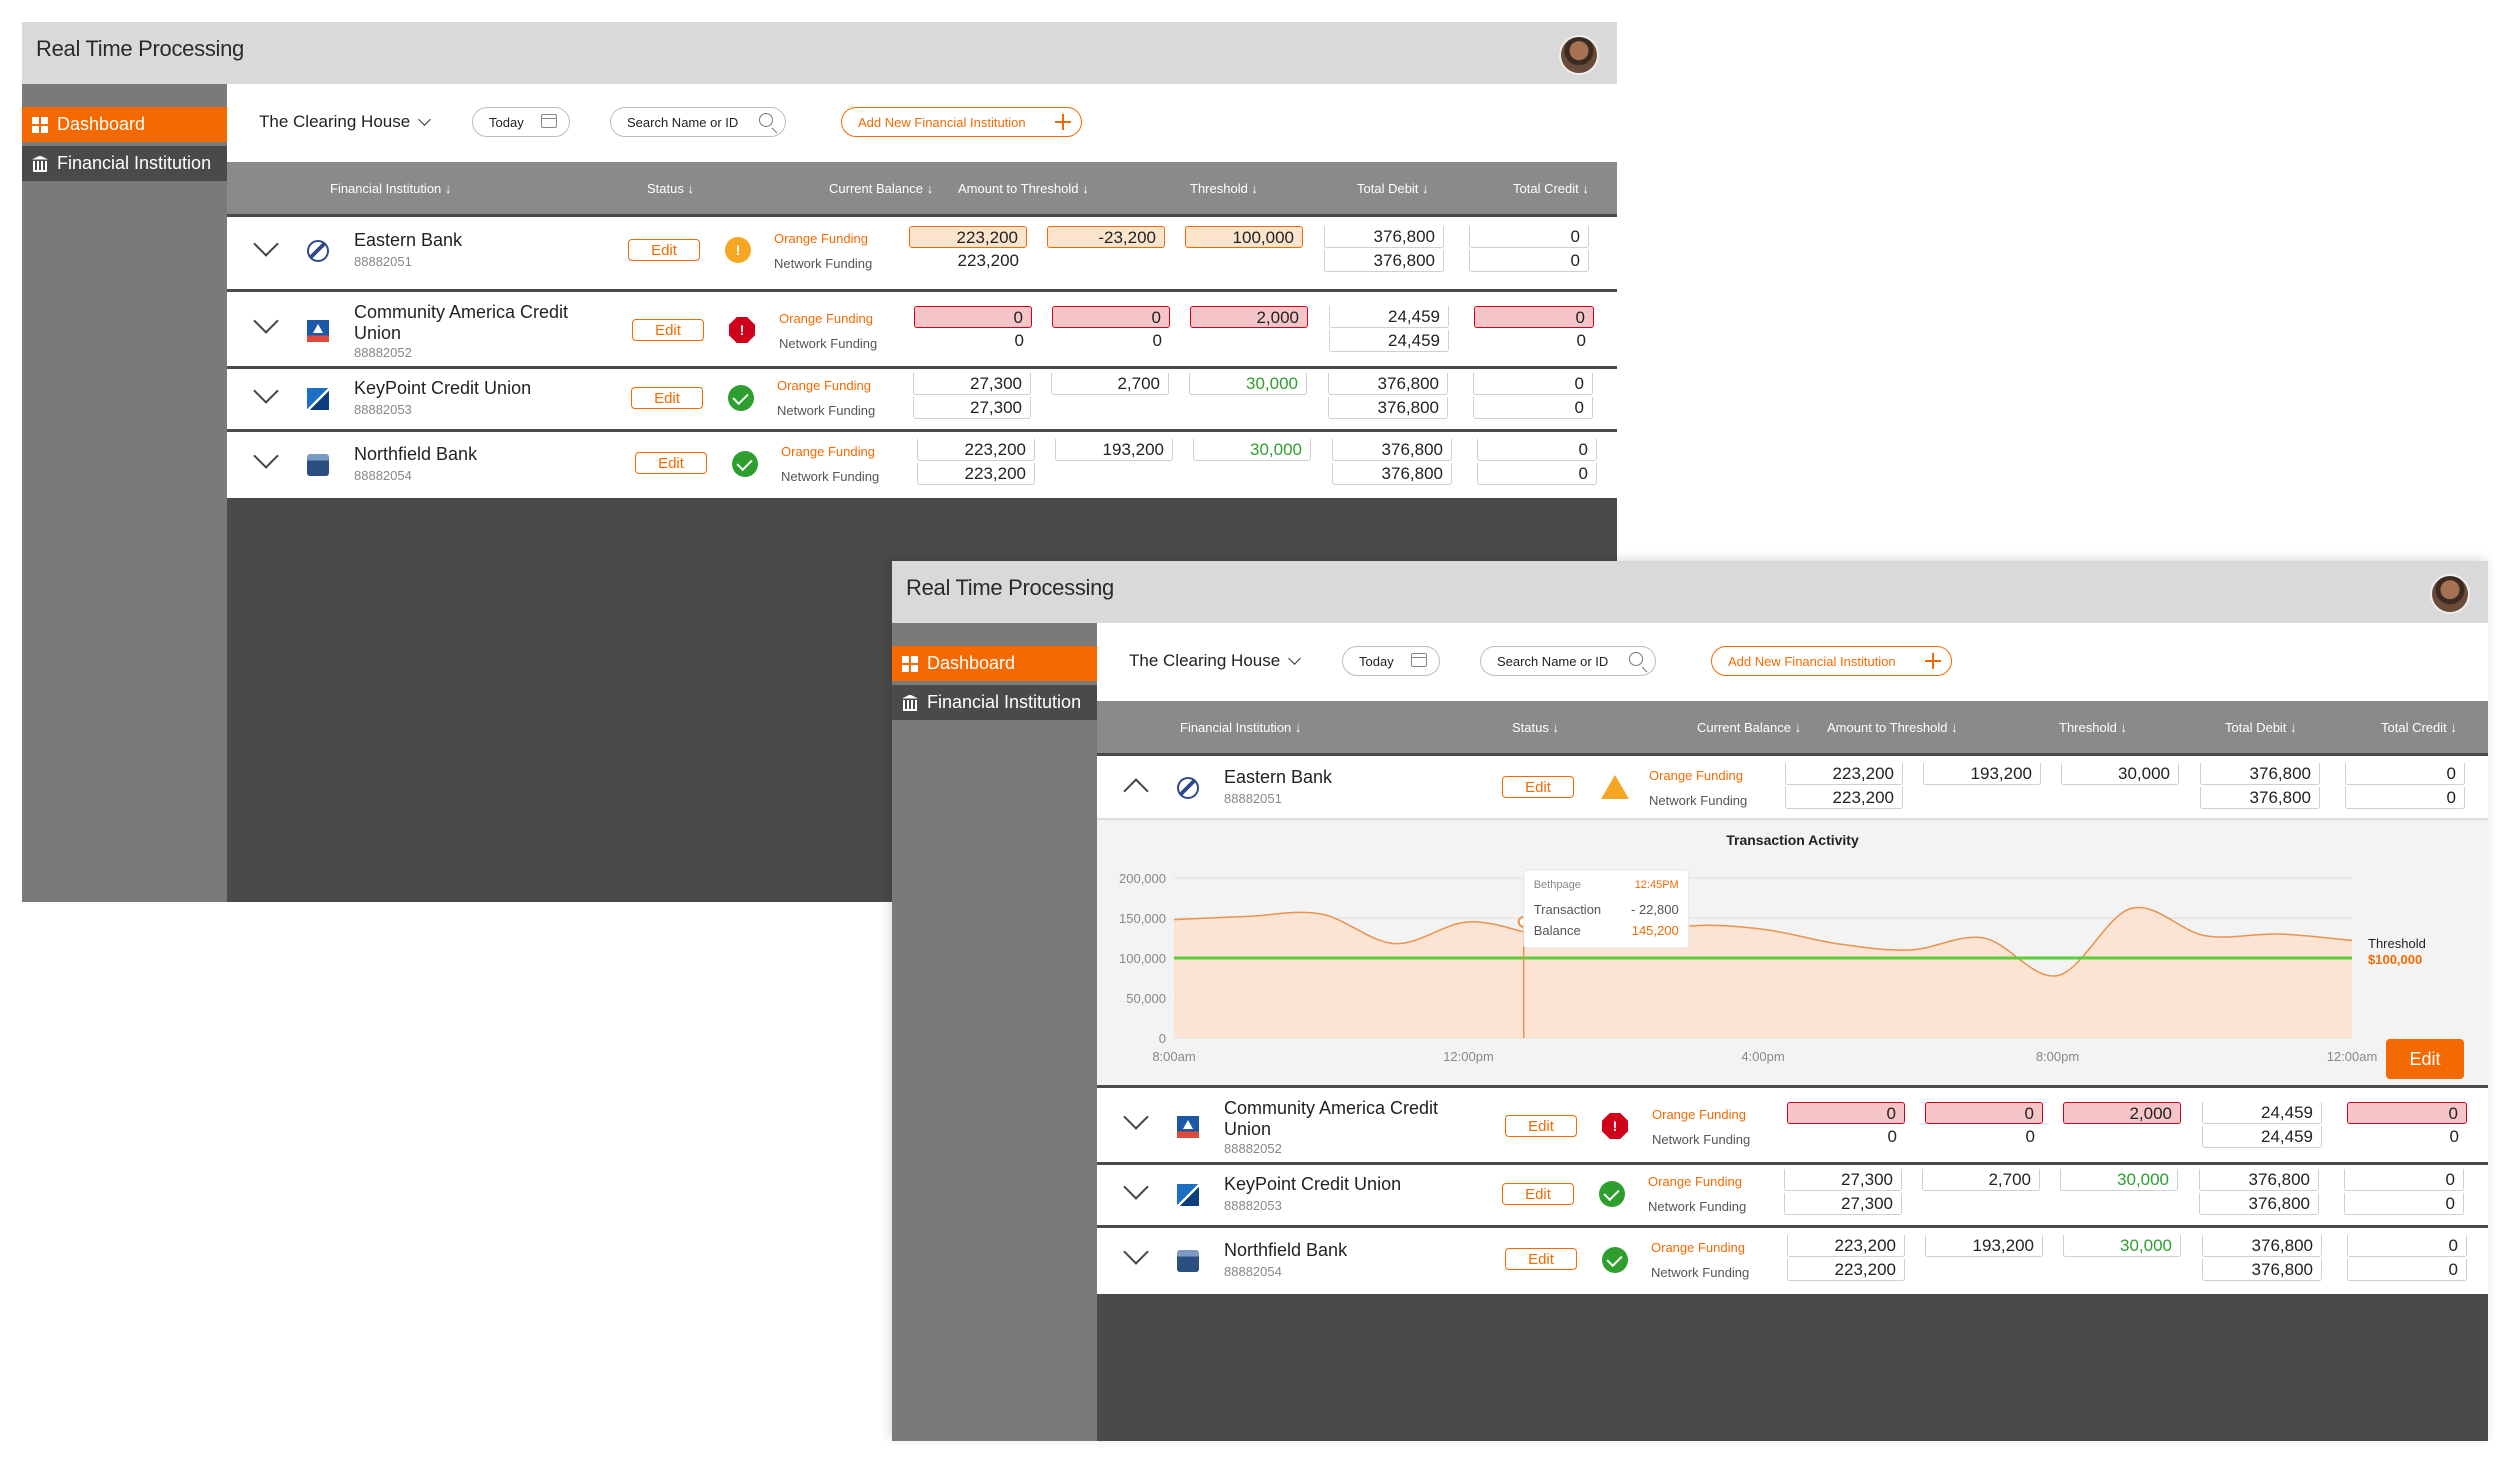 Image resolution: width=2500 pixels, height=1459 pixels. What do you see at coordinates (335, 121) in the screenshot?
I see `organization-label: The Clearing House` at bounding box center [335, 121].